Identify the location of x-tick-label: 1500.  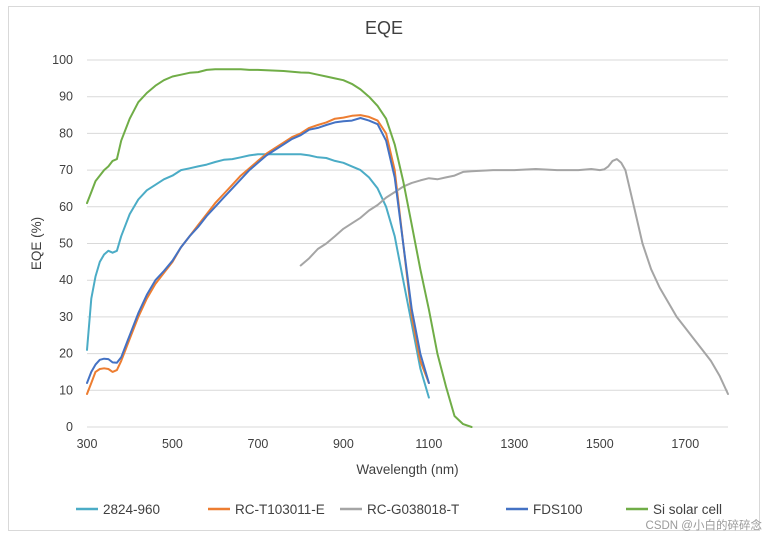
(600, 444).